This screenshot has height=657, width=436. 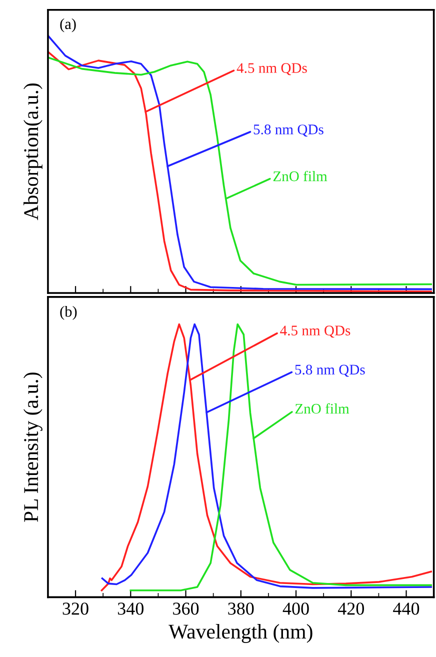 I want to click on x-axis-title: Wavelength (nm), so click(x=240, y=633).